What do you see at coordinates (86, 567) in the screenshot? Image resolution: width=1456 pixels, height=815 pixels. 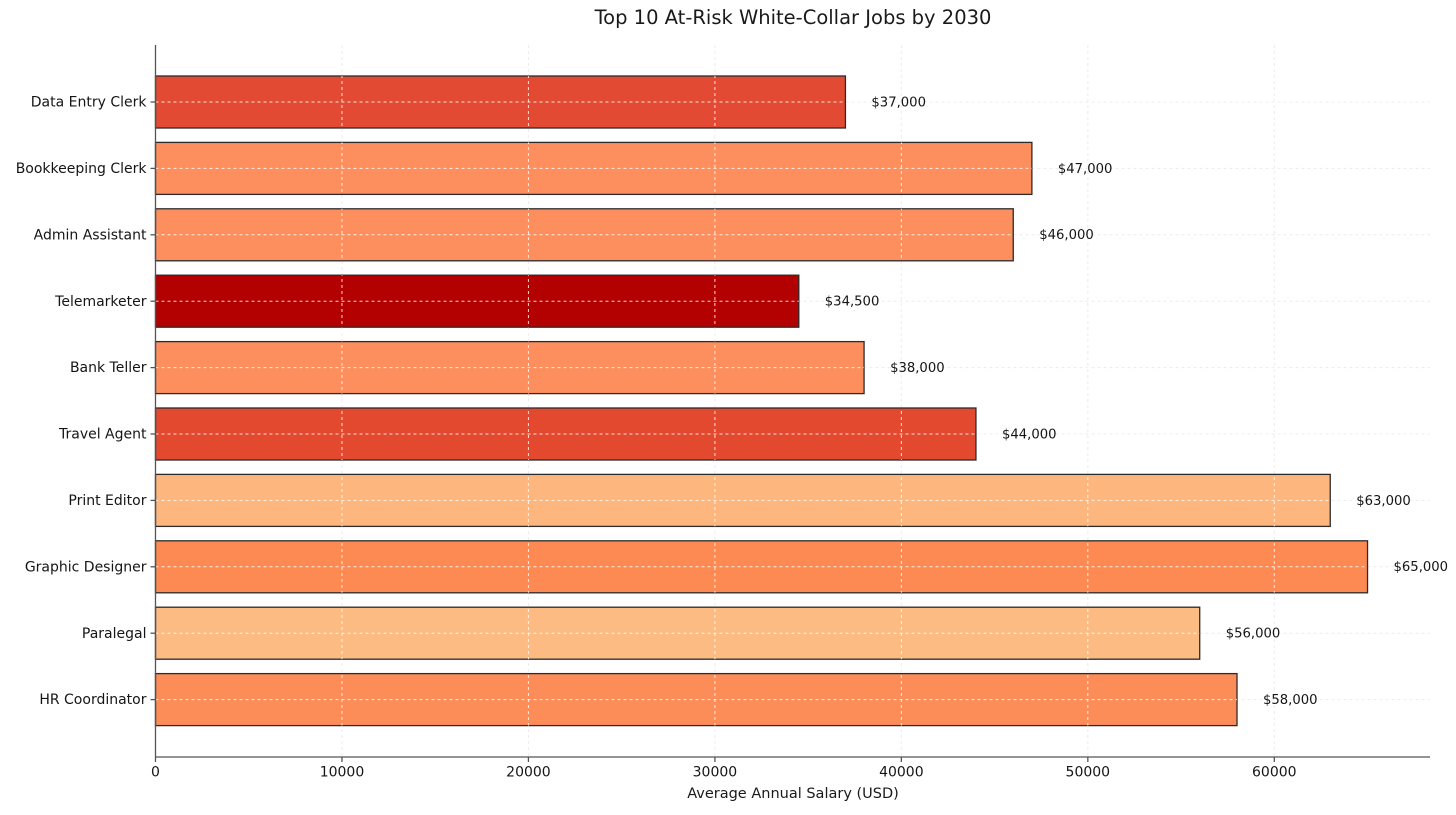 I see `y-tick-label: Graphic Designer` at bounding box center [86, 567].